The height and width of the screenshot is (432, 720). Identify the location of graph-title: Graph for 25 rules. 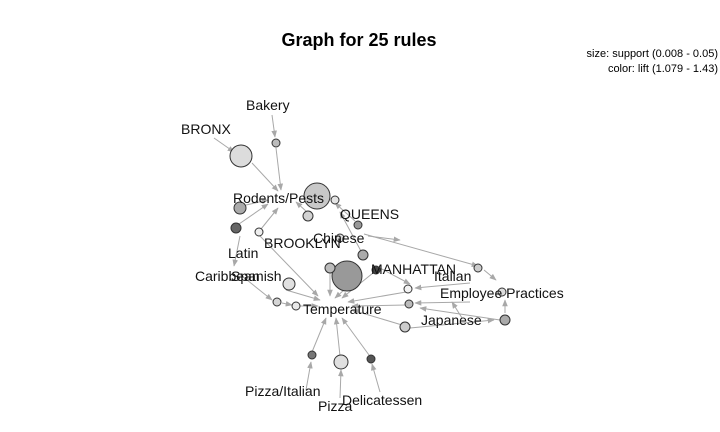
(358, 40).